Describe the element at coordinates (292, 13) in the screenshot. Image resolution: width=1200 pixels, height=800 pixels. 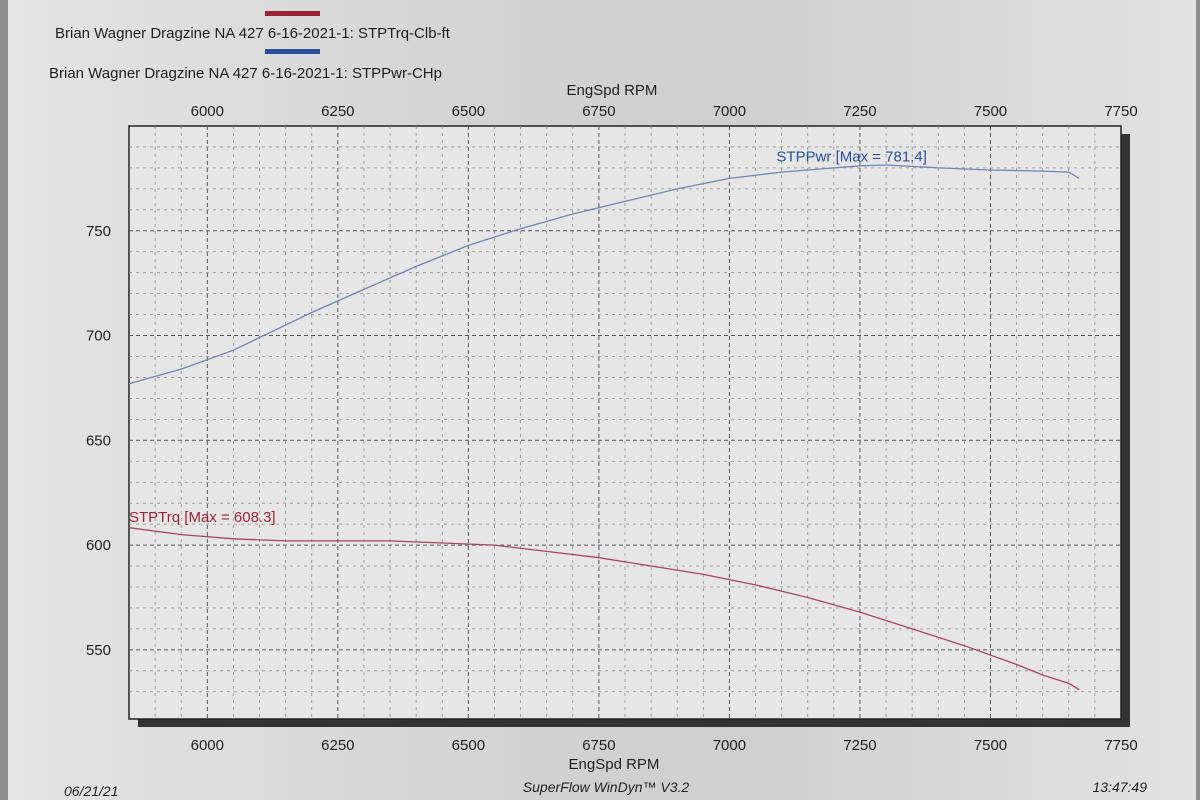
I see `legend-torque-swatch` at that location.